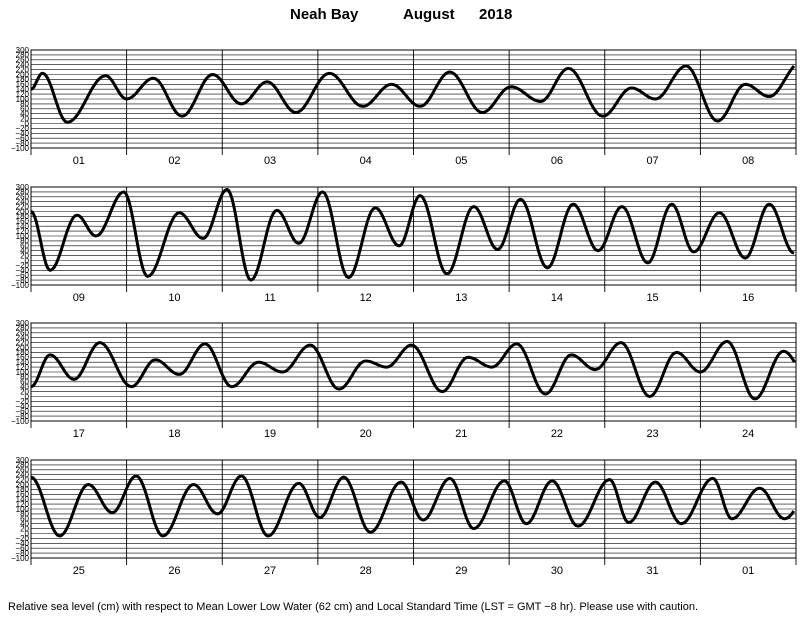 The width and height of the screenshot is (800, 618). Describe the element at coordinates (429, 14) in the screenshot. I see `month-label: August` at that location.